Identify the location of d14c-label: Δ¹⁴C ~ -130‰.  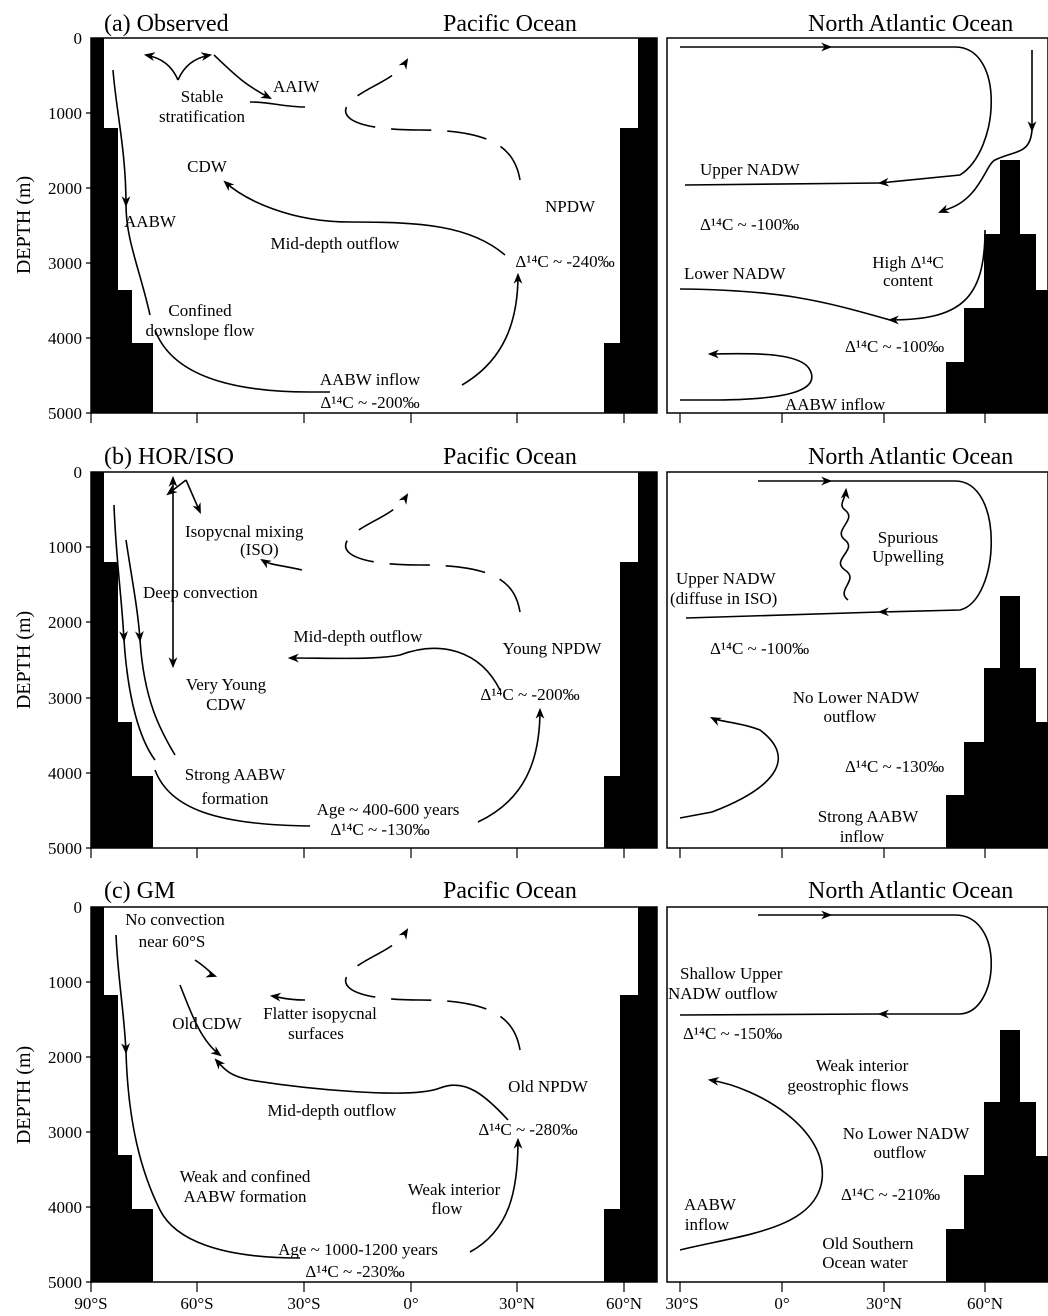
(379, 829).